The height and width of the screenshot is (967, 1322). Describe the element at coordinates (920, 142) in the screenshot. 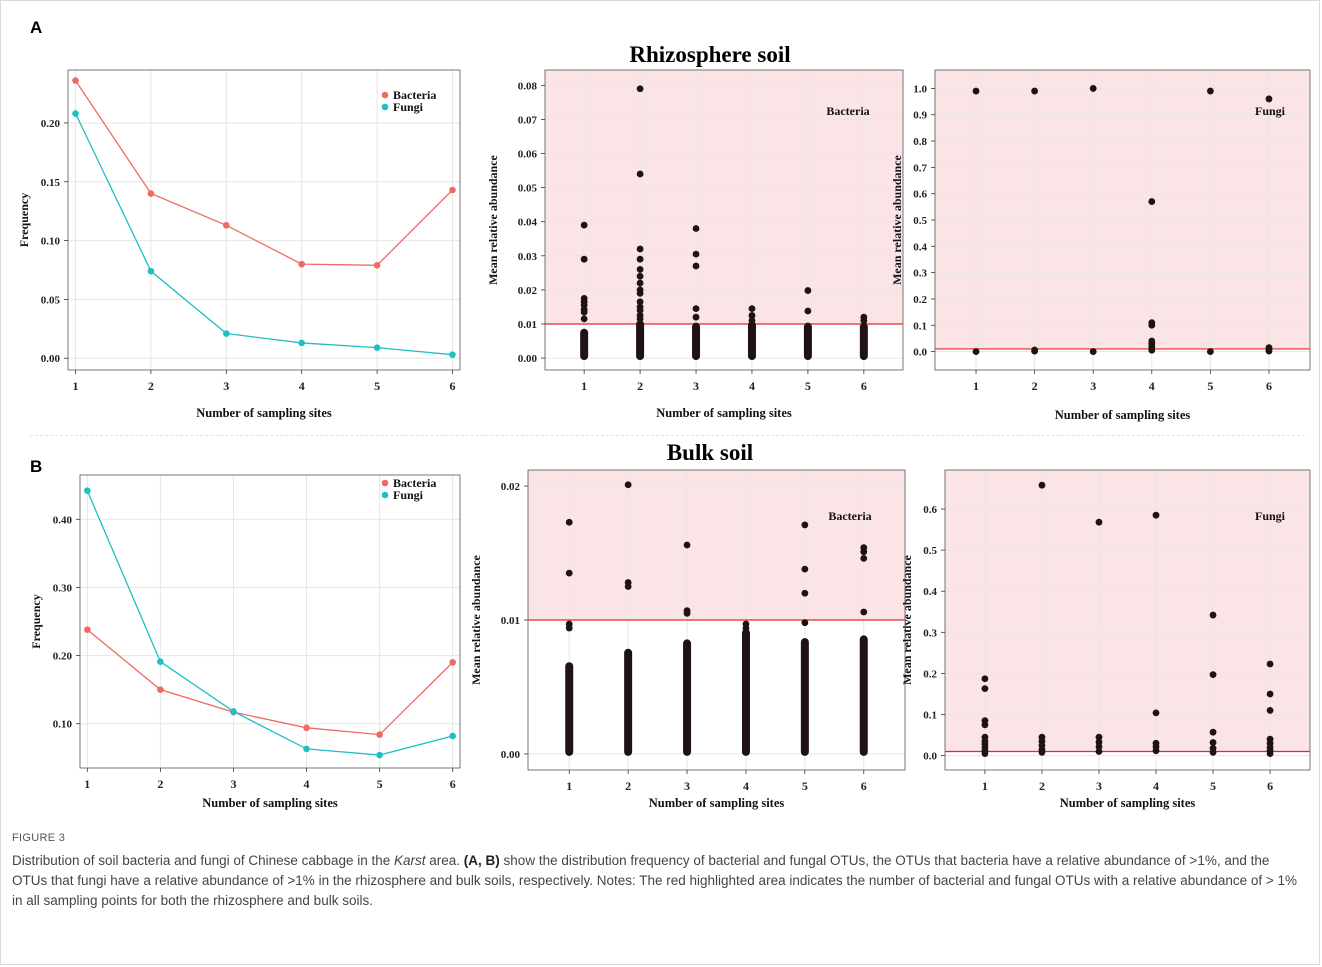

I see `y-tick-label: 0.8` at that location.